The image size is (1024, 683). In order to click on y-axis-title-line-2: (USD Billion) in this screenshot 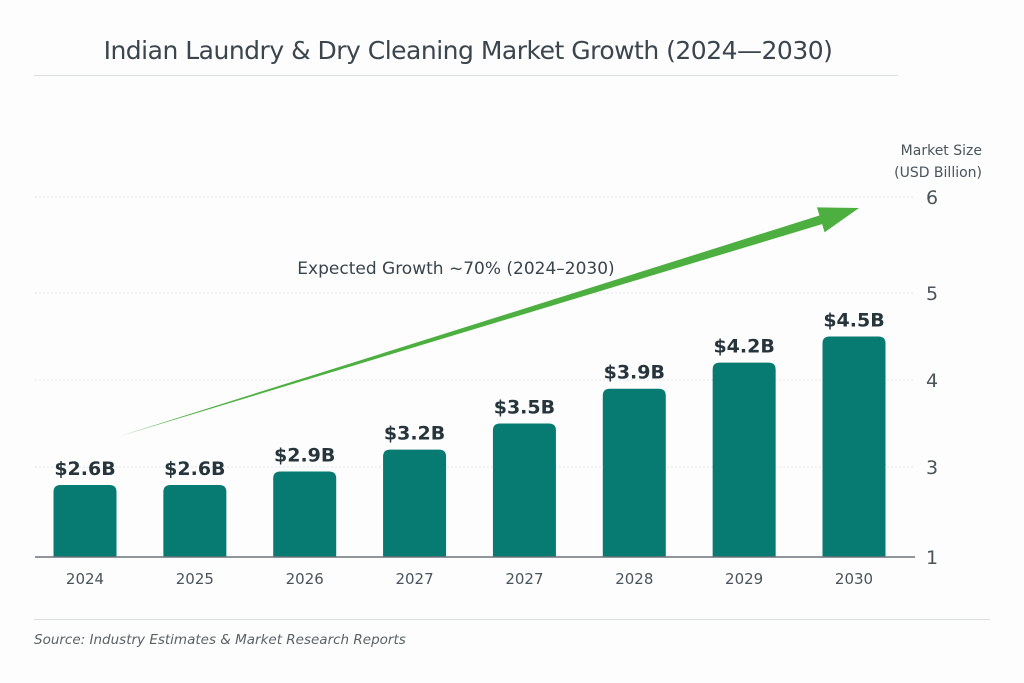, I will do `click(938, 173)`.